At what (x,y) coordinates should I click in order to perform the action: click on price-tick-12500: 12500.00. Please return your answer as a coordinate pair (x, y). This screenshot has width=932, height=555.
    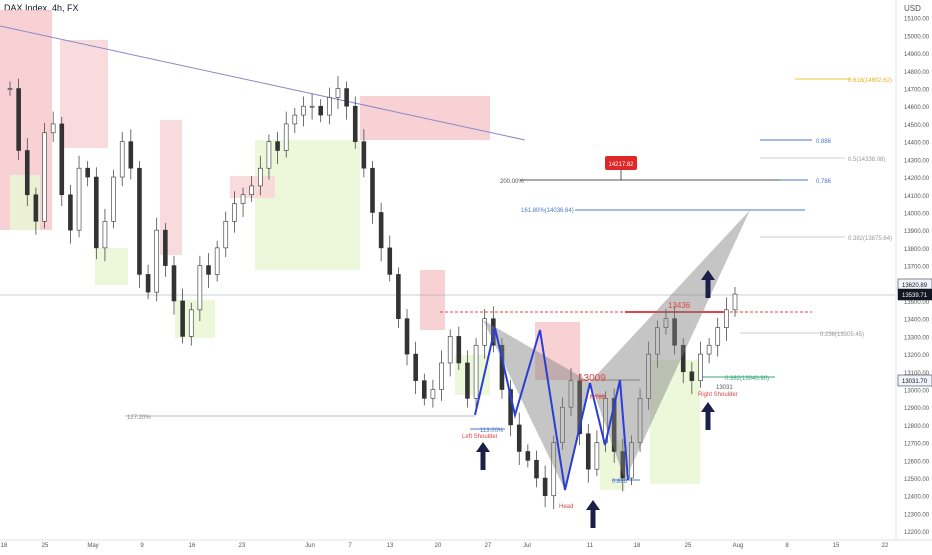
    Looking at the image, I should click on (917, 480).